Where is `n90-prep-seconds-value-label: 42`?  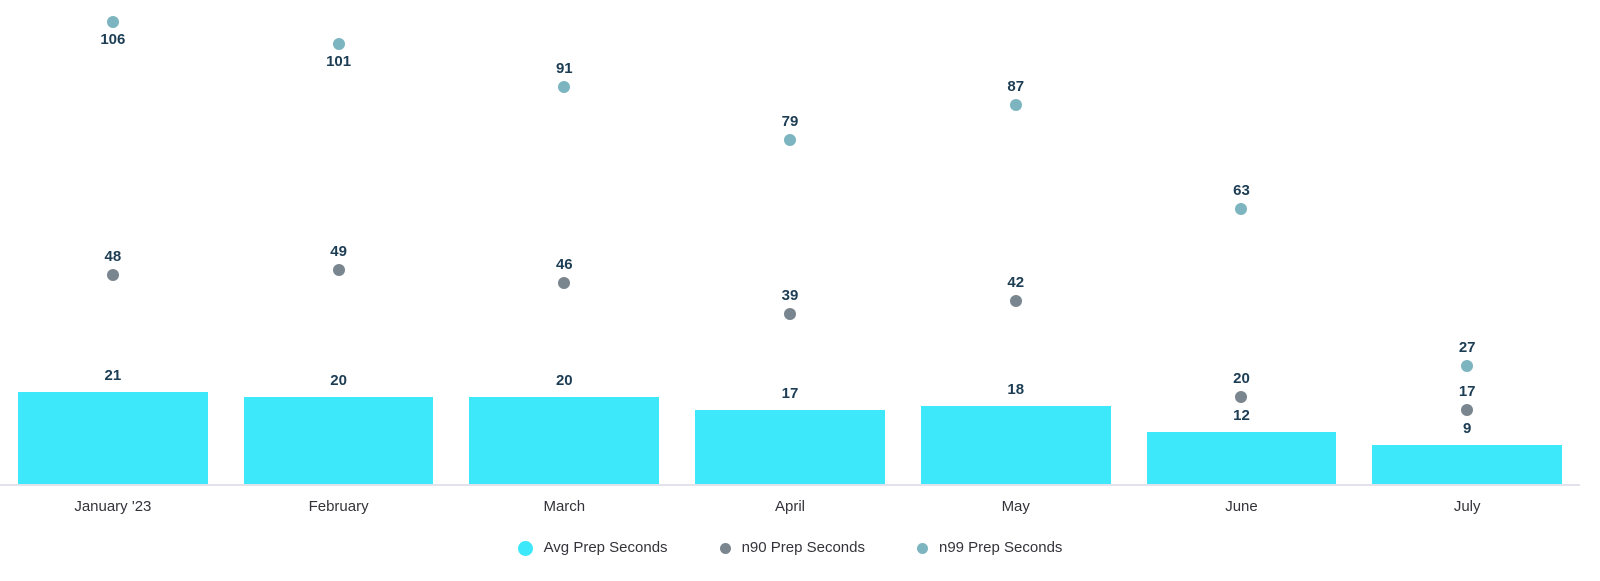
n90-prep-seconds-value-label: 42 is located at coordinates (1016, 282).